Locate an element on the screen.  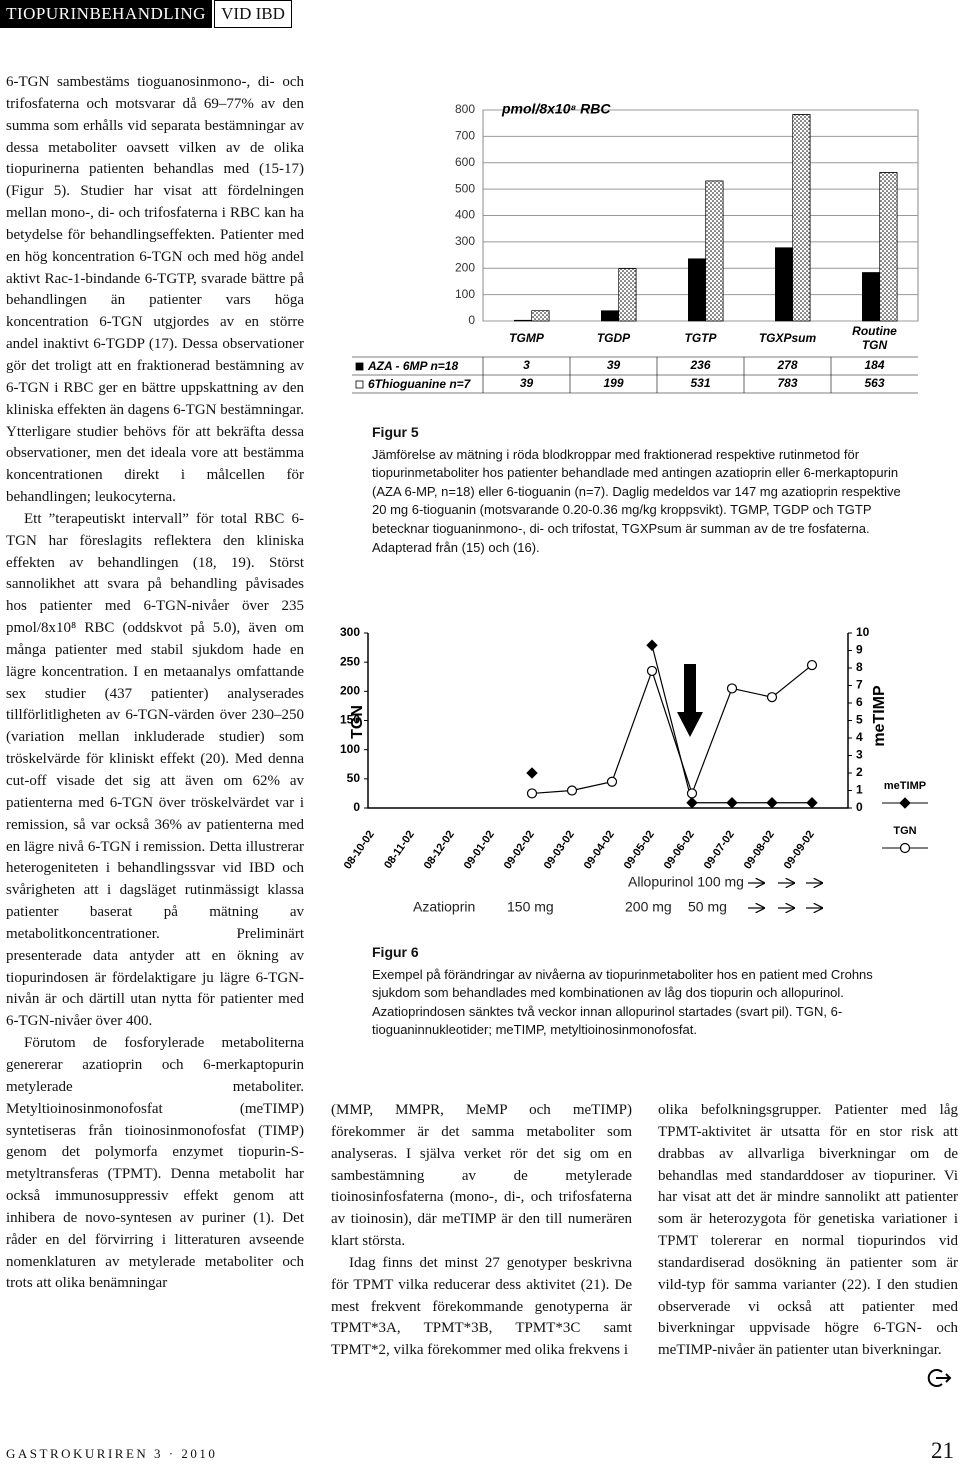
y2-tick-label: 0 is located at coordinates (859, 807).